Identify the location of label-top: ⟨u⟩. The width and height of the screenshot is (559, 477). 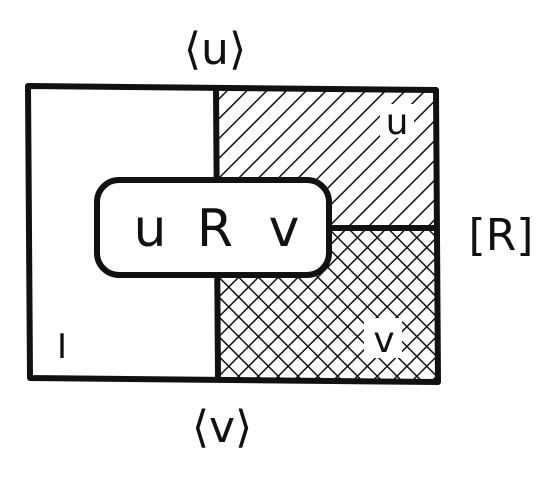
(215, 49).